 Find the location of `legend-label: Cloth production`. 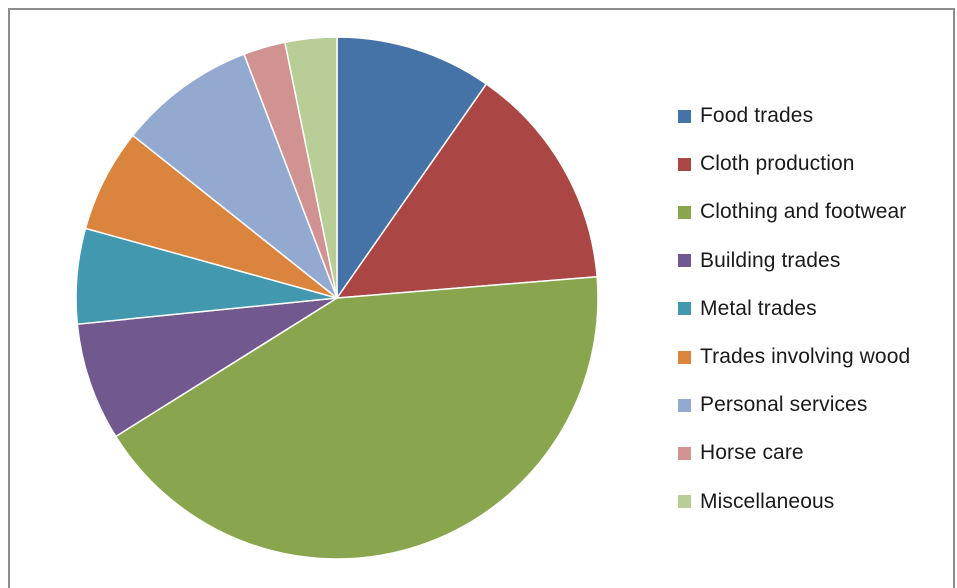

legend-label: Cloth production is located at coordinates (777, 164).